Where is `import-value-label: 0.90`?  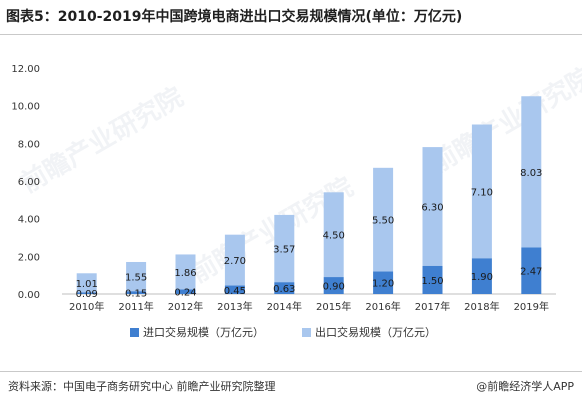 import-value-label: 0.90 is located at coordinates (334, 287).